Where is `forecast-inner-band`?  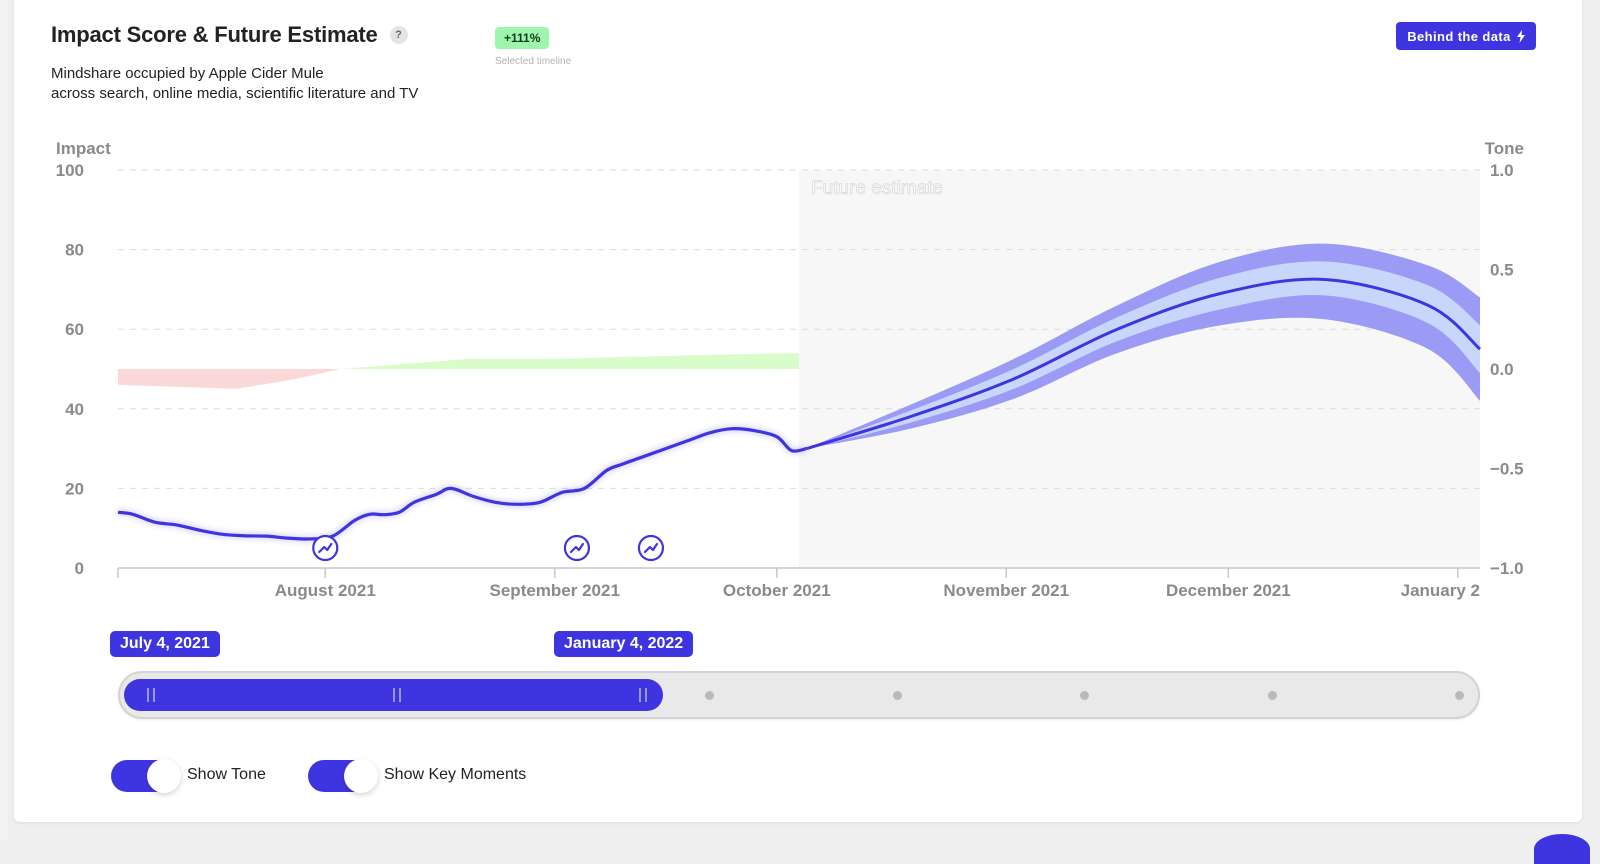 forecast-inner-band is located at coordinates (1143, 355).